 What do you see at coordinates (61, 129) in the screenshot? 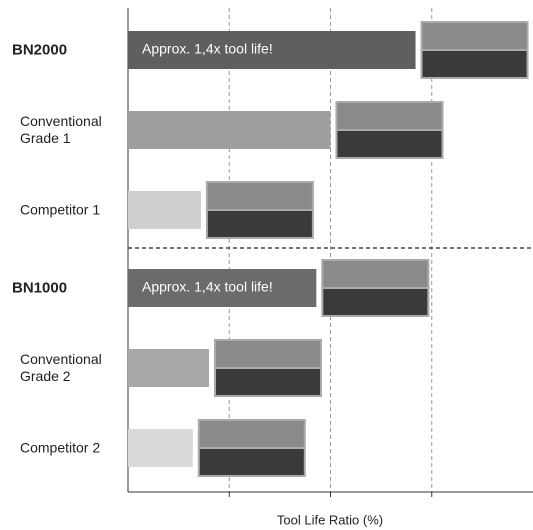
I see `category-label: Conventional Grade 1` at bounding box center [61, 129].